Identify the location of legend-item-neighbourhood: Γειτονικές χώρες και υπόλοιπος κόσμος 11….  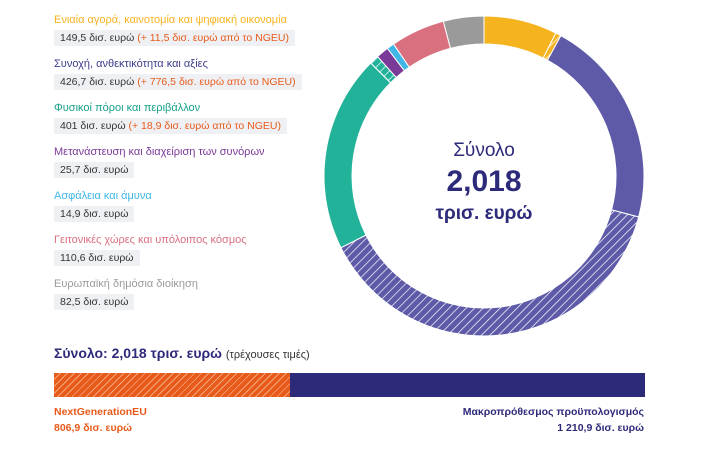
(150, 250).